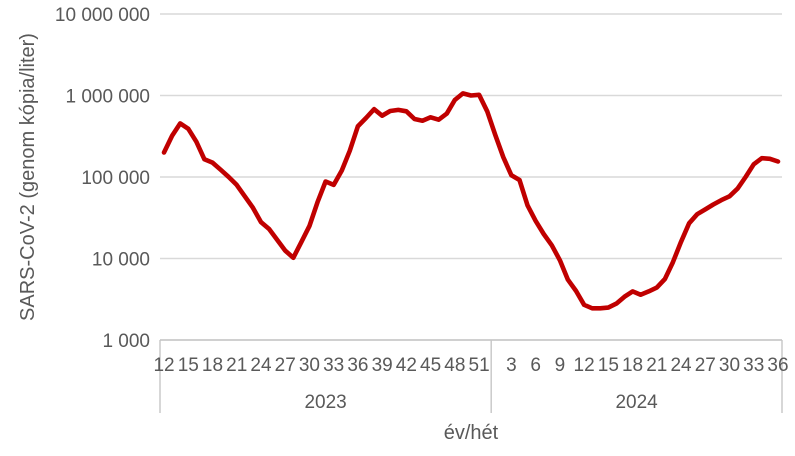  I want to click on y-tick-label: 1 000 000, so click(107, 97).